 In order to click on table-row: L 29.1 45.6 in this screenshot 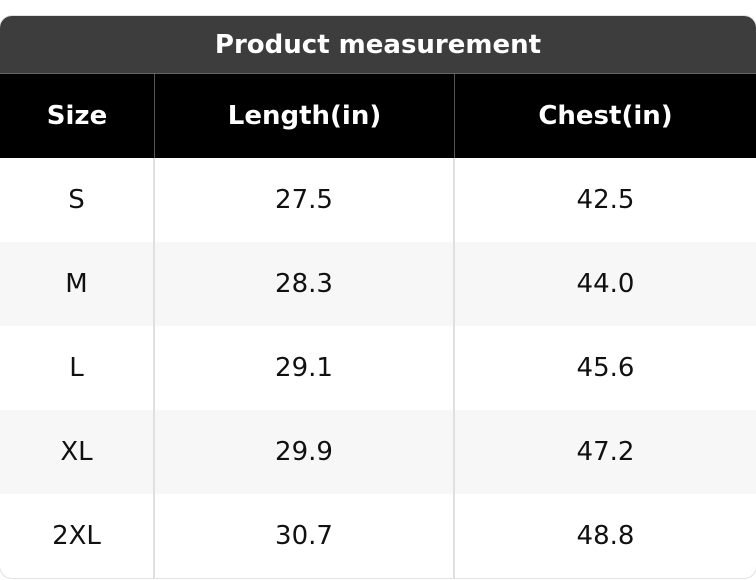, I will do `click(378, 368)`.